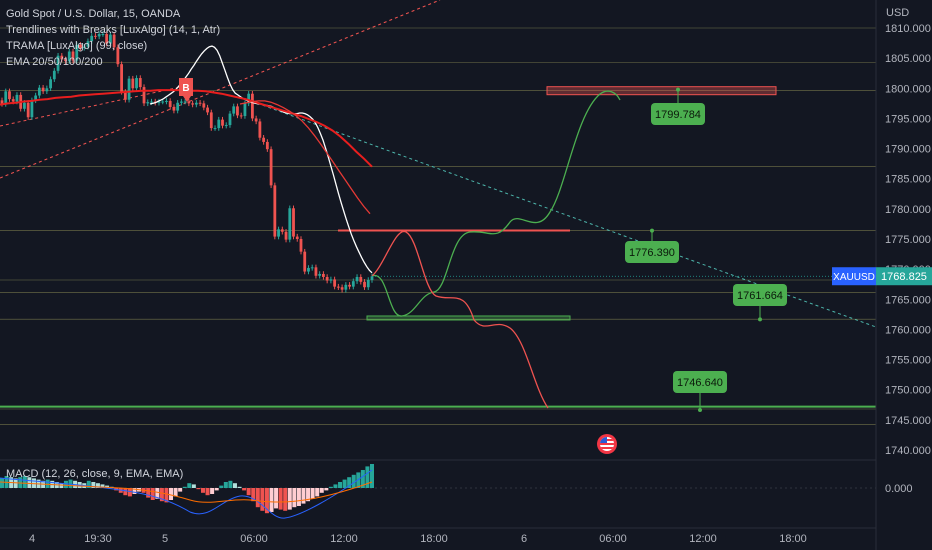 This screenshot has width=932, height=550. What do you see at coordinates (908, 421) in the screenshot?
I see `price-tick-label: 1745.000` at bounding box center [908, 421].